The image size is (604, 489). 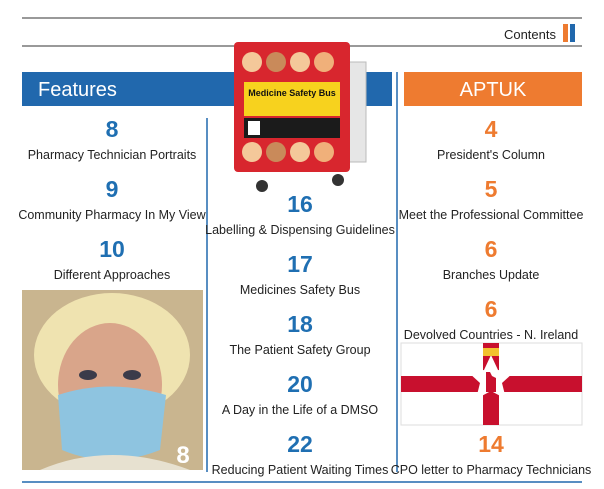 I want to click on bus-sign: Medicine Safety Bus, so click(x=292, y=93).